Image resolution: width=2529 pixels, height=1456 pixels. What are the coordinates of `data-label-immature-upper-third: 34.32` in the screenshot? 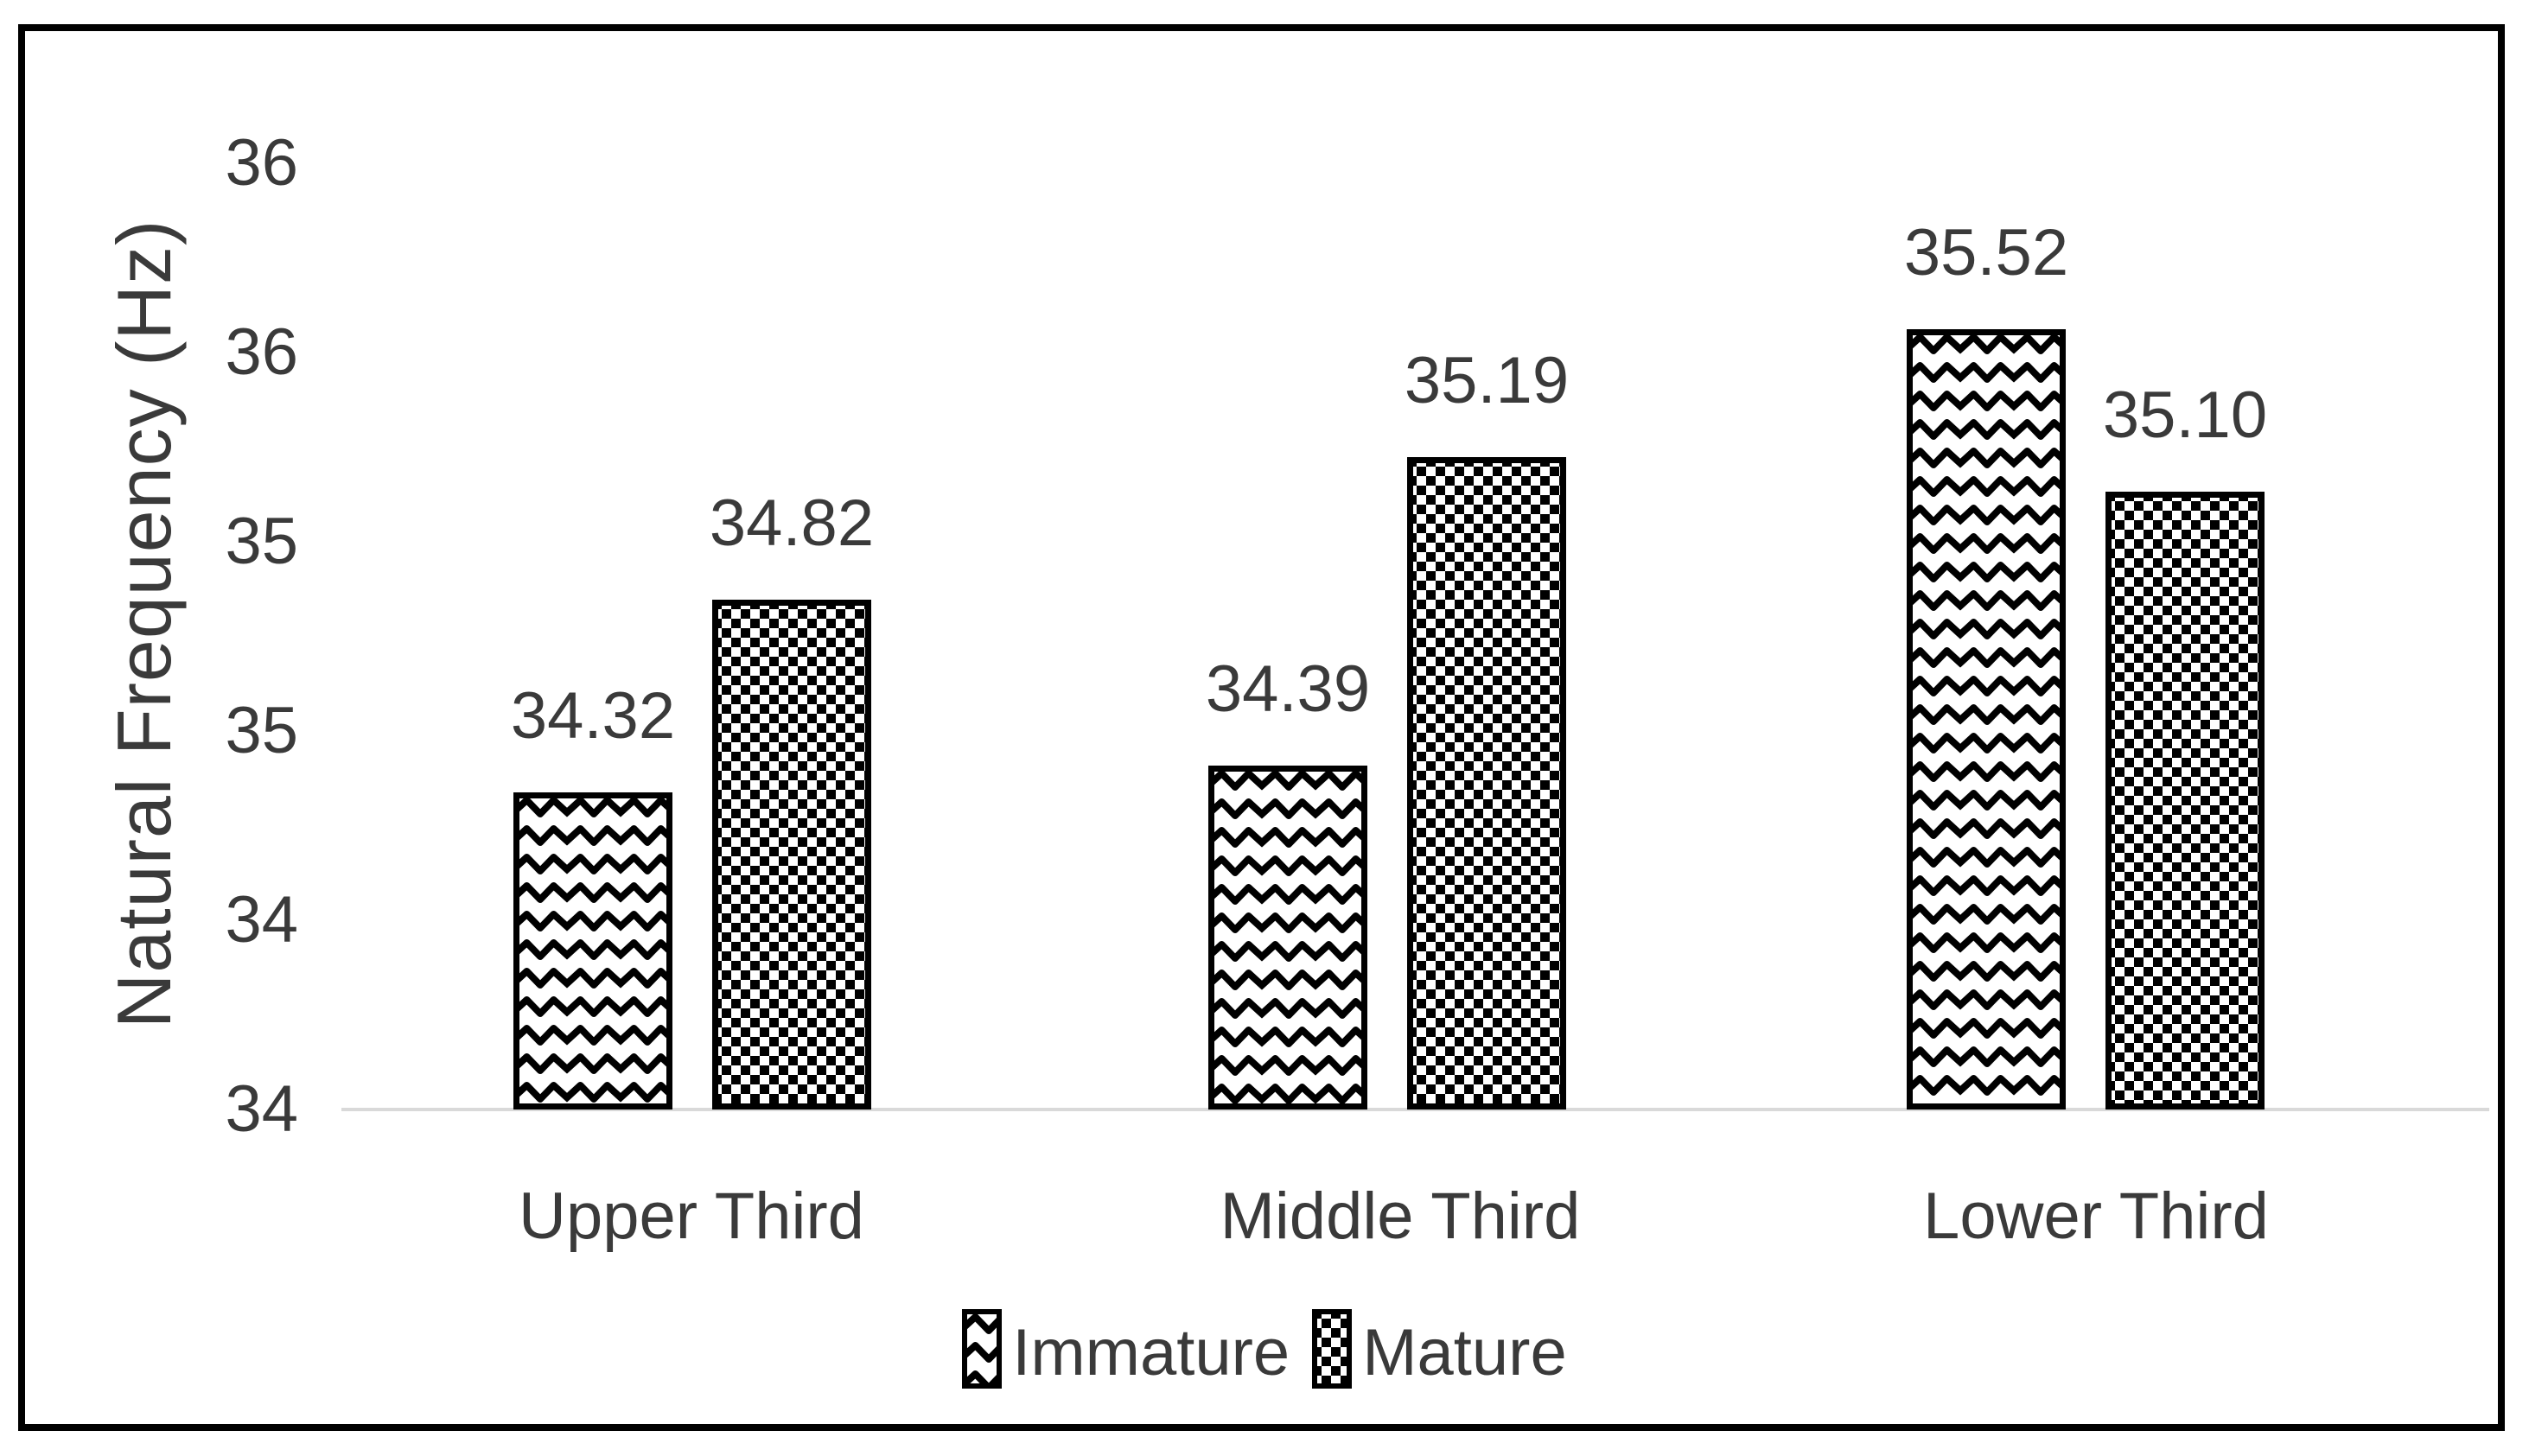 It's located at (593, 716).